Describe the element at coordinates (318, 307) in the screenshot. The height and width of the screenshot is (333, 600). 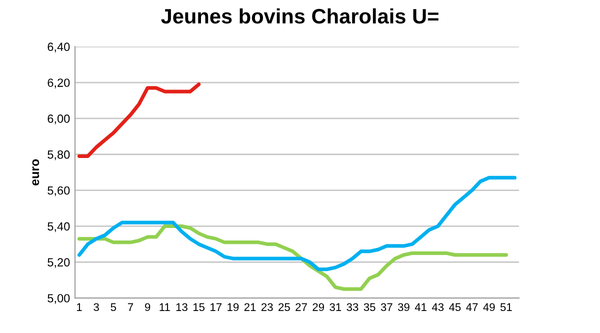
I see `x-tick-label: 29` at that location.